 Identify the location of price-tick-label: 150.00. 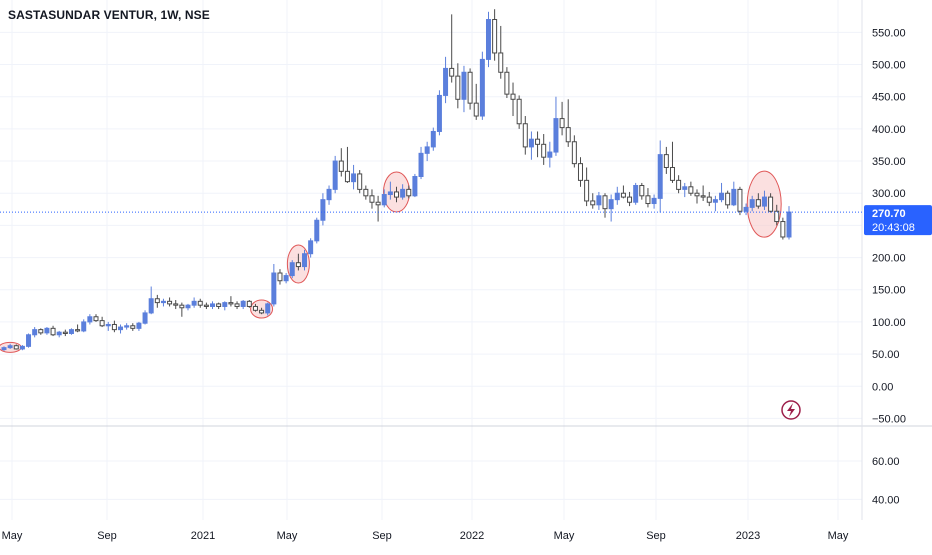
(889, 291).